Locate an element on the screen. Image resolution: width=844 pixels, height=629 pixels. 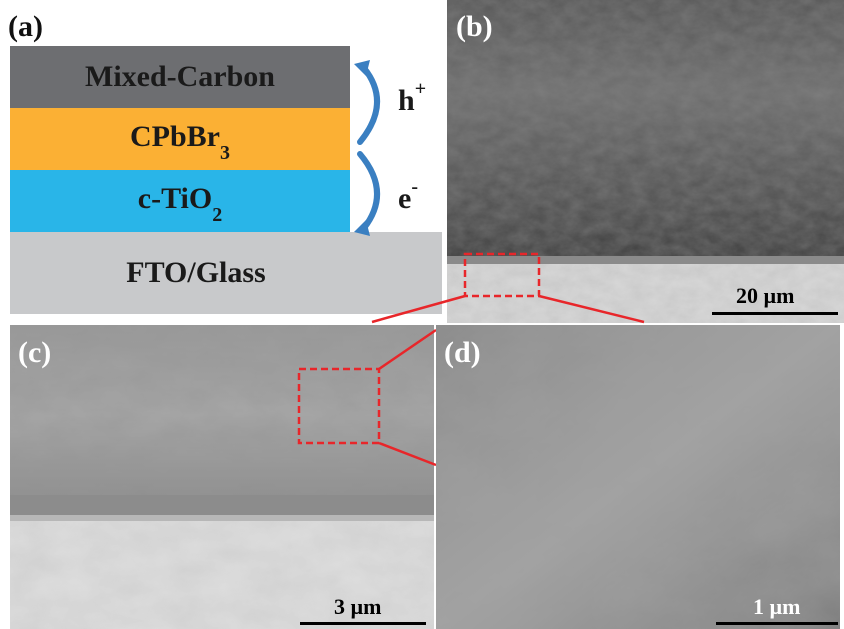
fto-glass-layer: FTO/Glass is located at coordinates (226, 273).